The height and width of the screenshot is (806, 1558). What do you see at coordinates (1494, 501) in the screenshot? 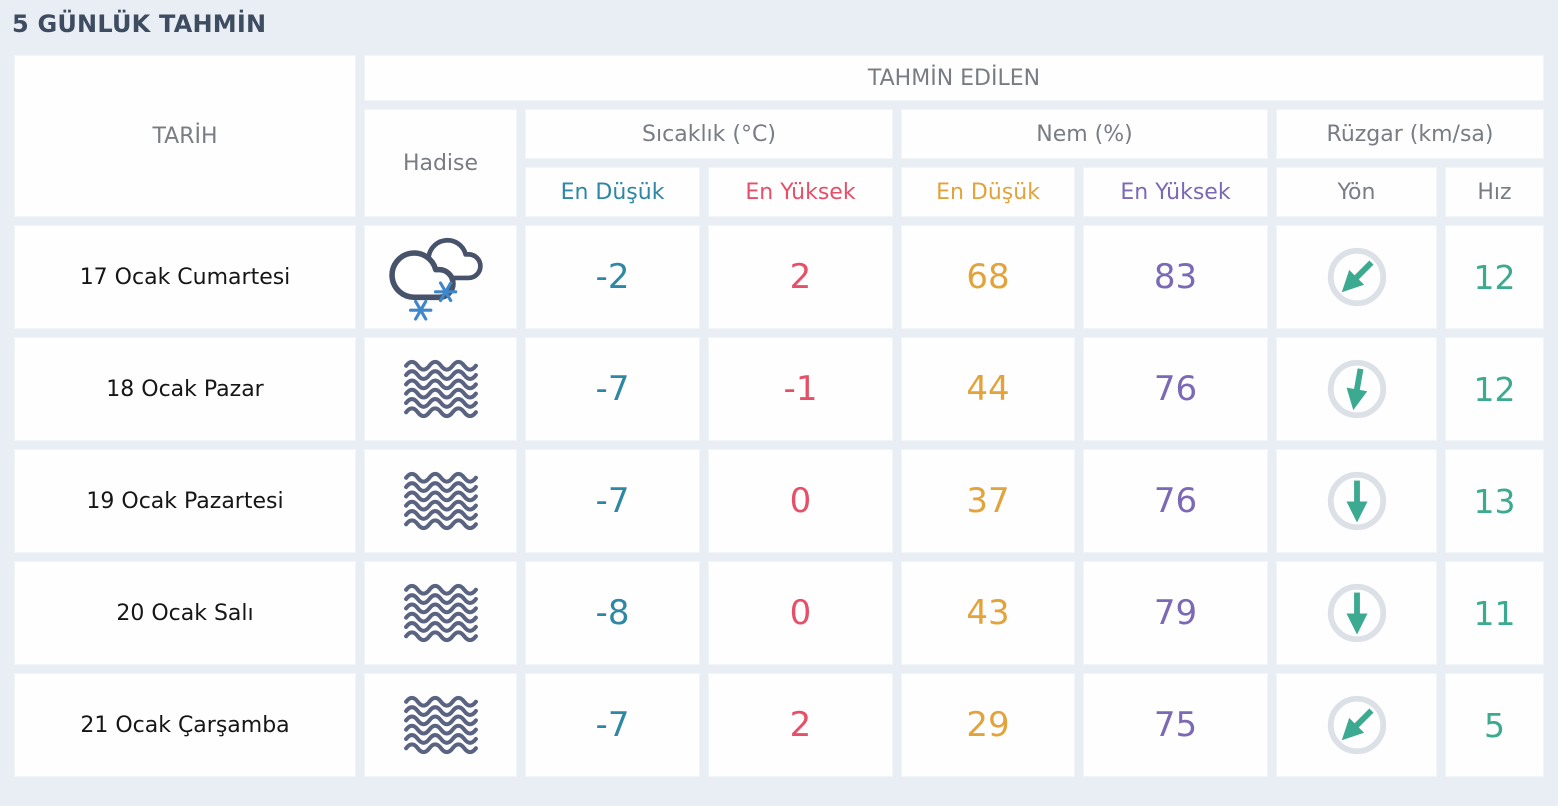
I see `wind-speed-value: 13` at bounding box center [1494, 501].